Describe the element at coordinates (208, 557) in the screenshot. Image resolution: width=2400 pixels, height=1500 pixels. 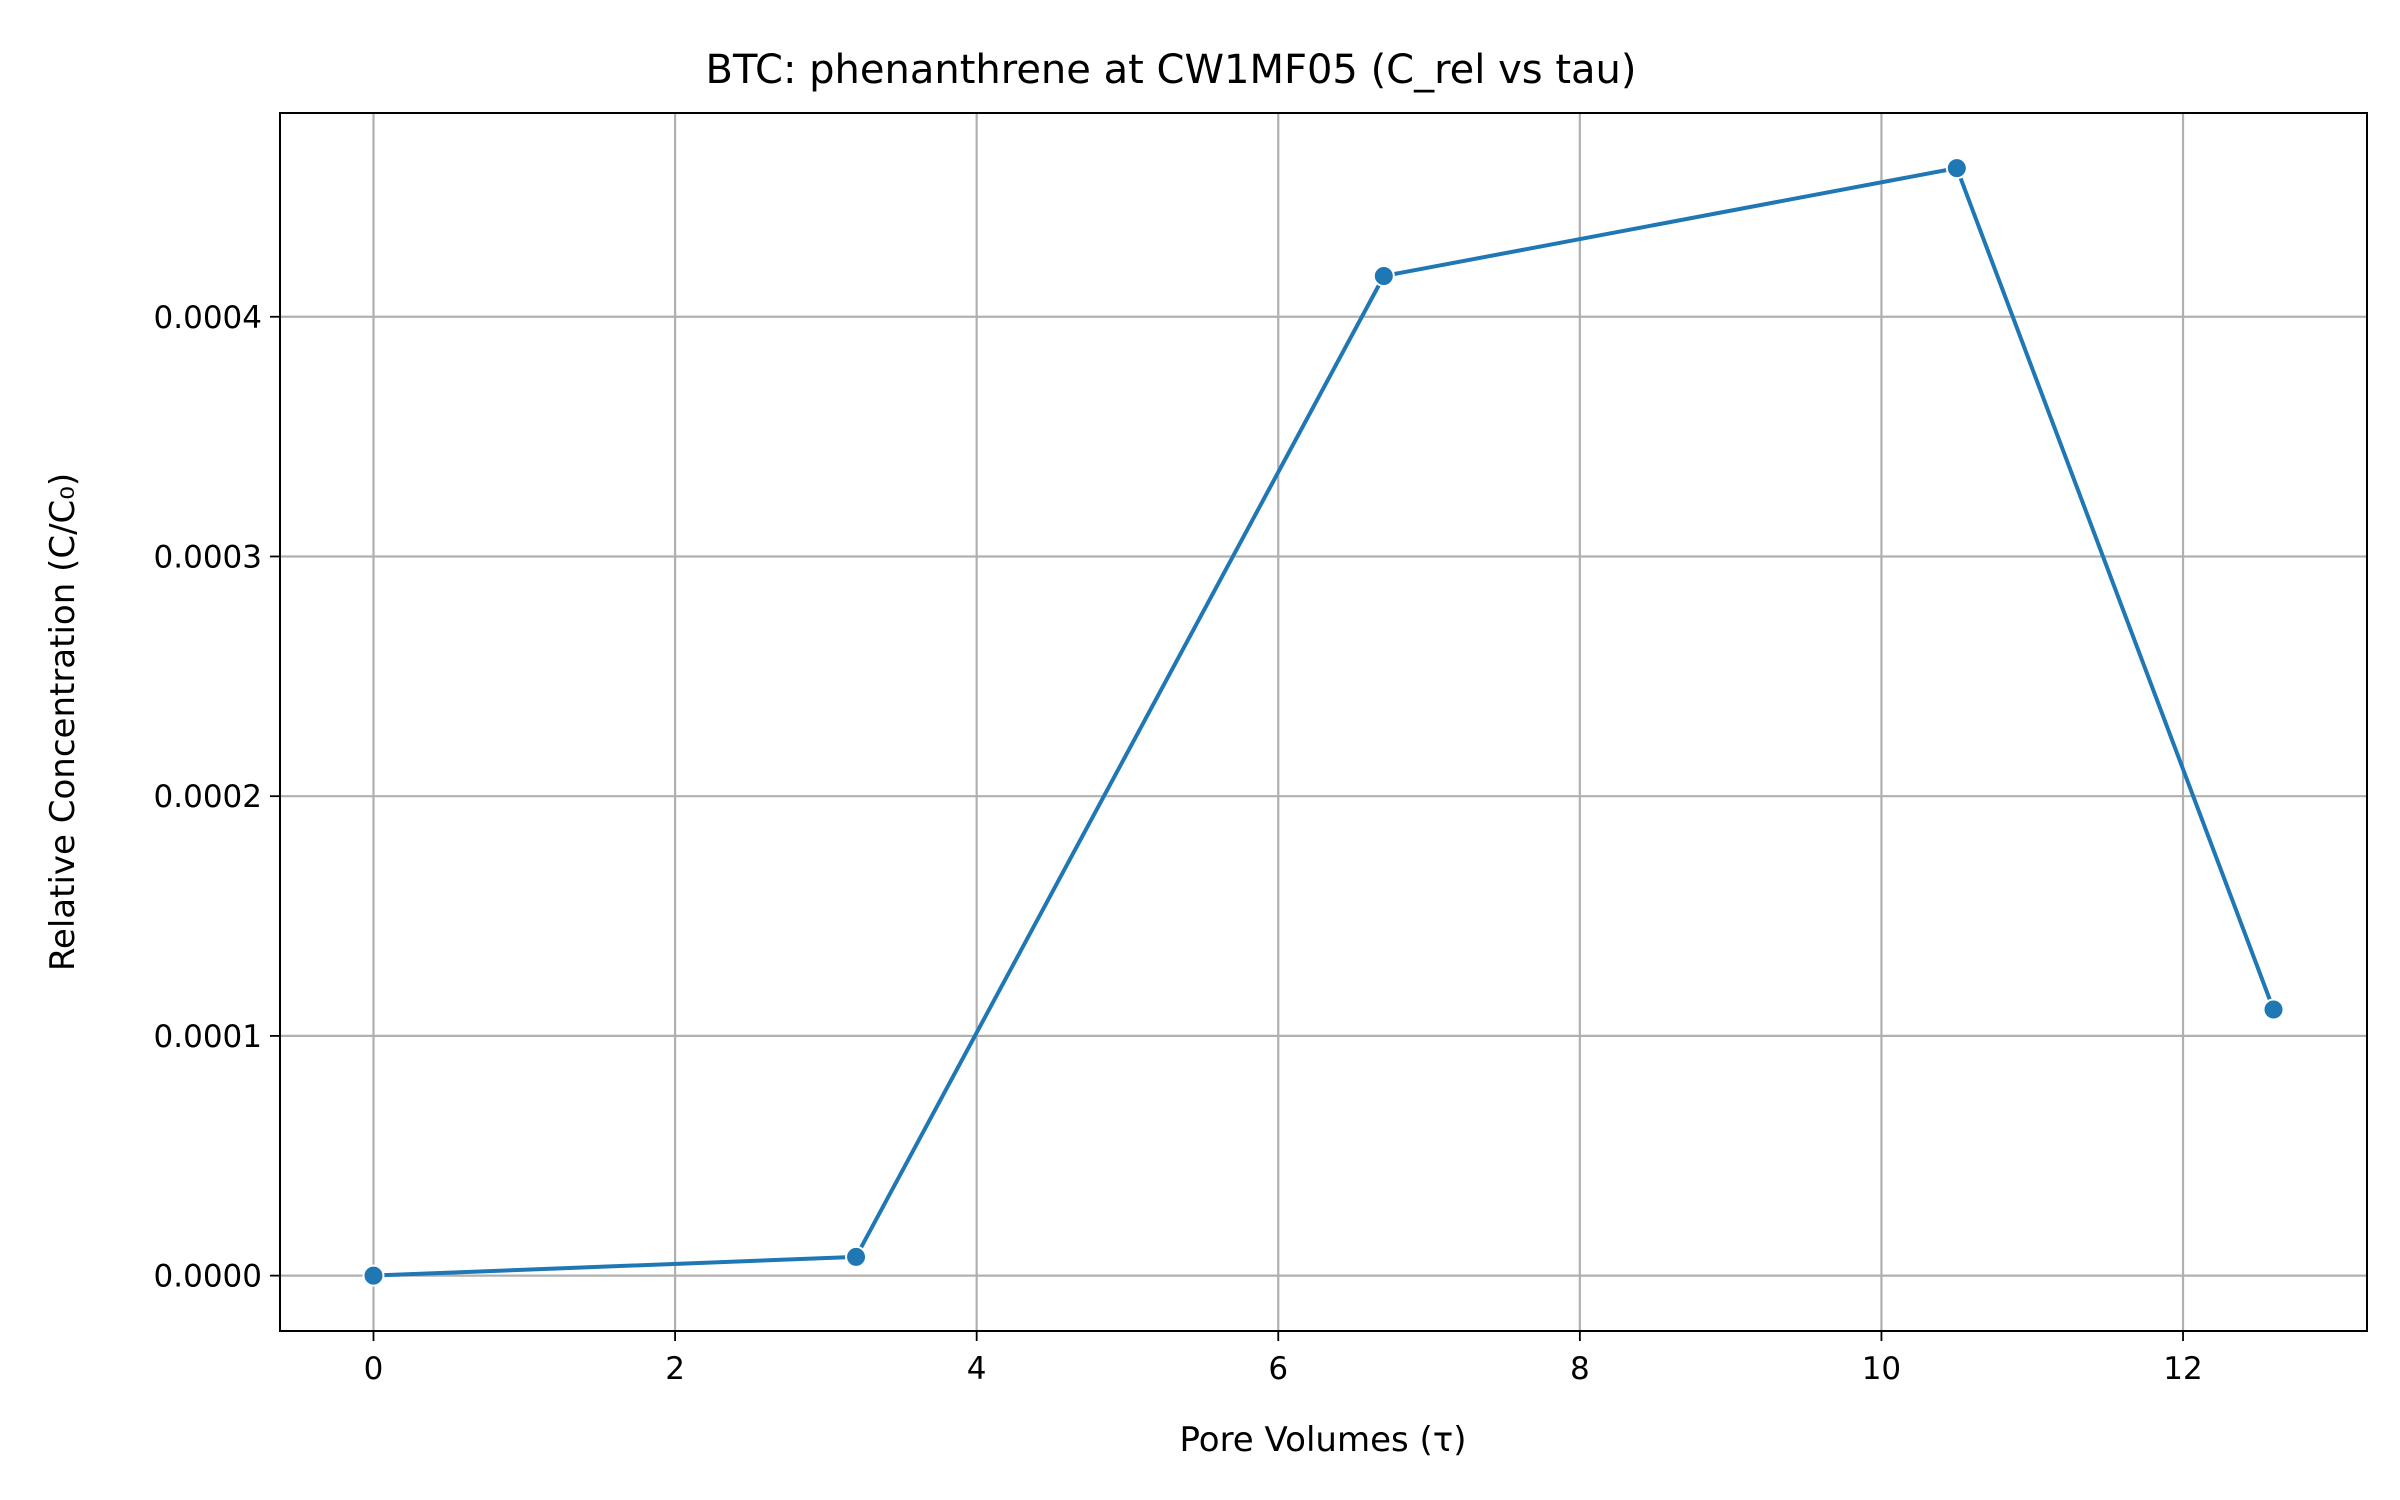
I see `y-tick-label: 0.0003` at that location.